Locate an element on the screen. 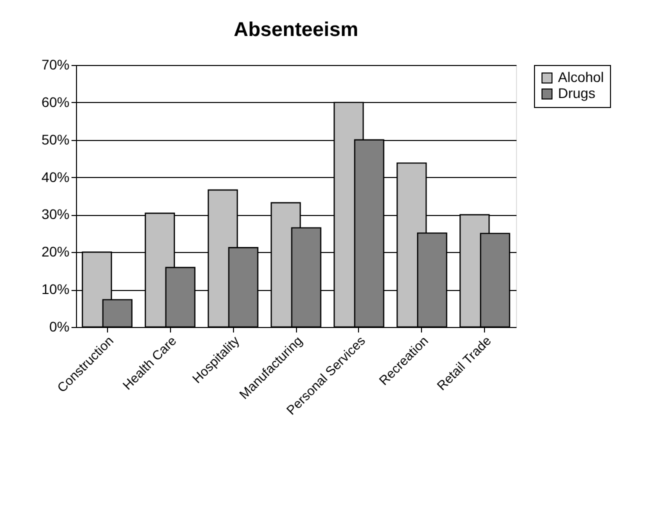  y-tick-label: 50% is located at coordinates (55, 139).